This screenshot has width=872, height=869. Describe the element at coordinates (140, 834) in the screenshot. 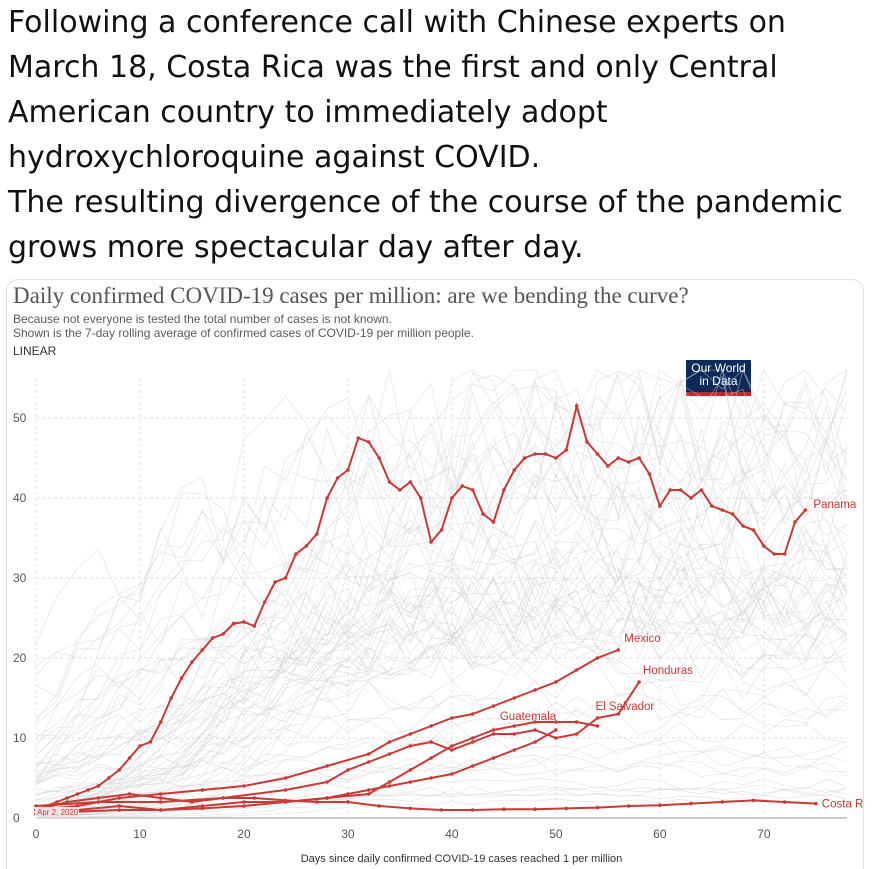

I see `x-tick-label: 10` at that location.